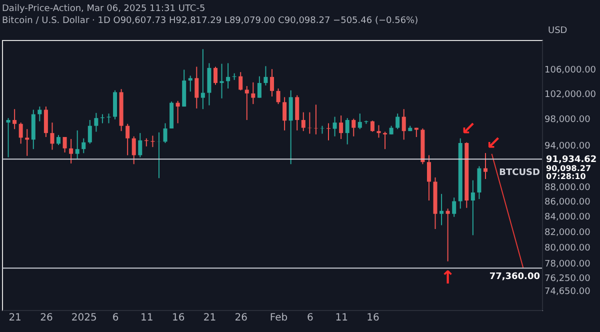 The height and width of the screenshot is (332, 600). Describe the element at coordinates (567, 233) in the screenshot. I see `y-tick-label: 82,000.00` at that location.